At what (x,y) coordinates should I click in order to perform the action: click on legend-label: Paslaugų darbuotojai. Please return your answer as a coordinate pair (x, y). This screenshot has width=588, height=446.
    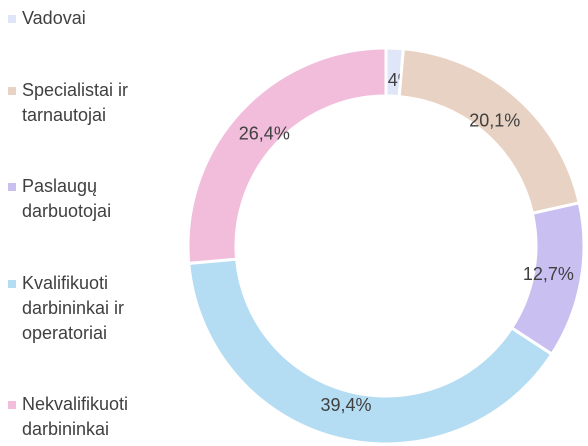
    Looking at the image, I should click on (67, 198).